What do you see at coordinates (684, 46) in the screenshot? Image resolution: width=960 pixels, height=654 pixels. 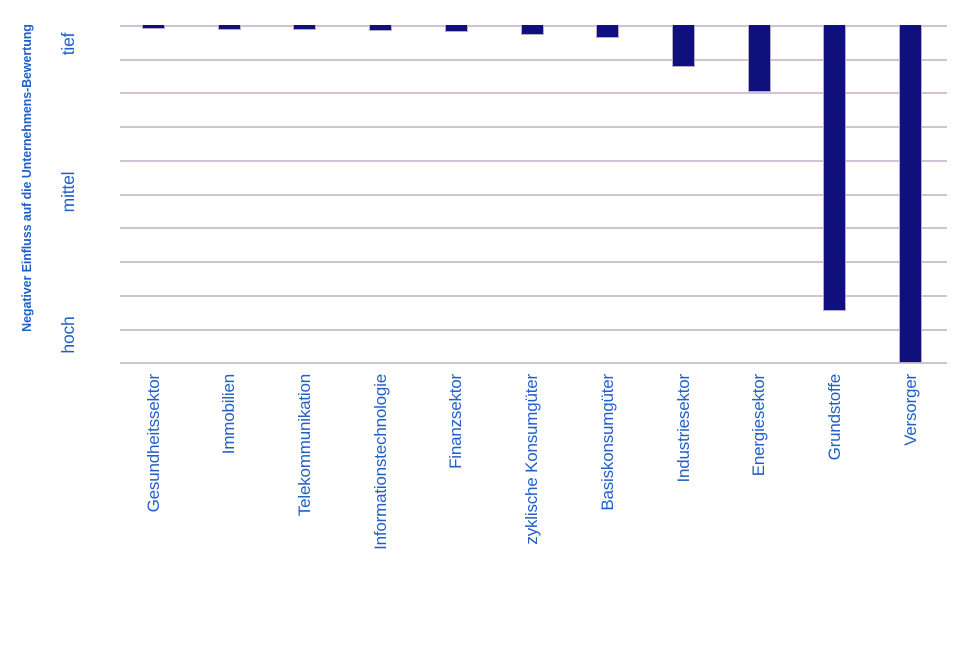 I see `bar-industriesektor` at bounding box center [684, 46].